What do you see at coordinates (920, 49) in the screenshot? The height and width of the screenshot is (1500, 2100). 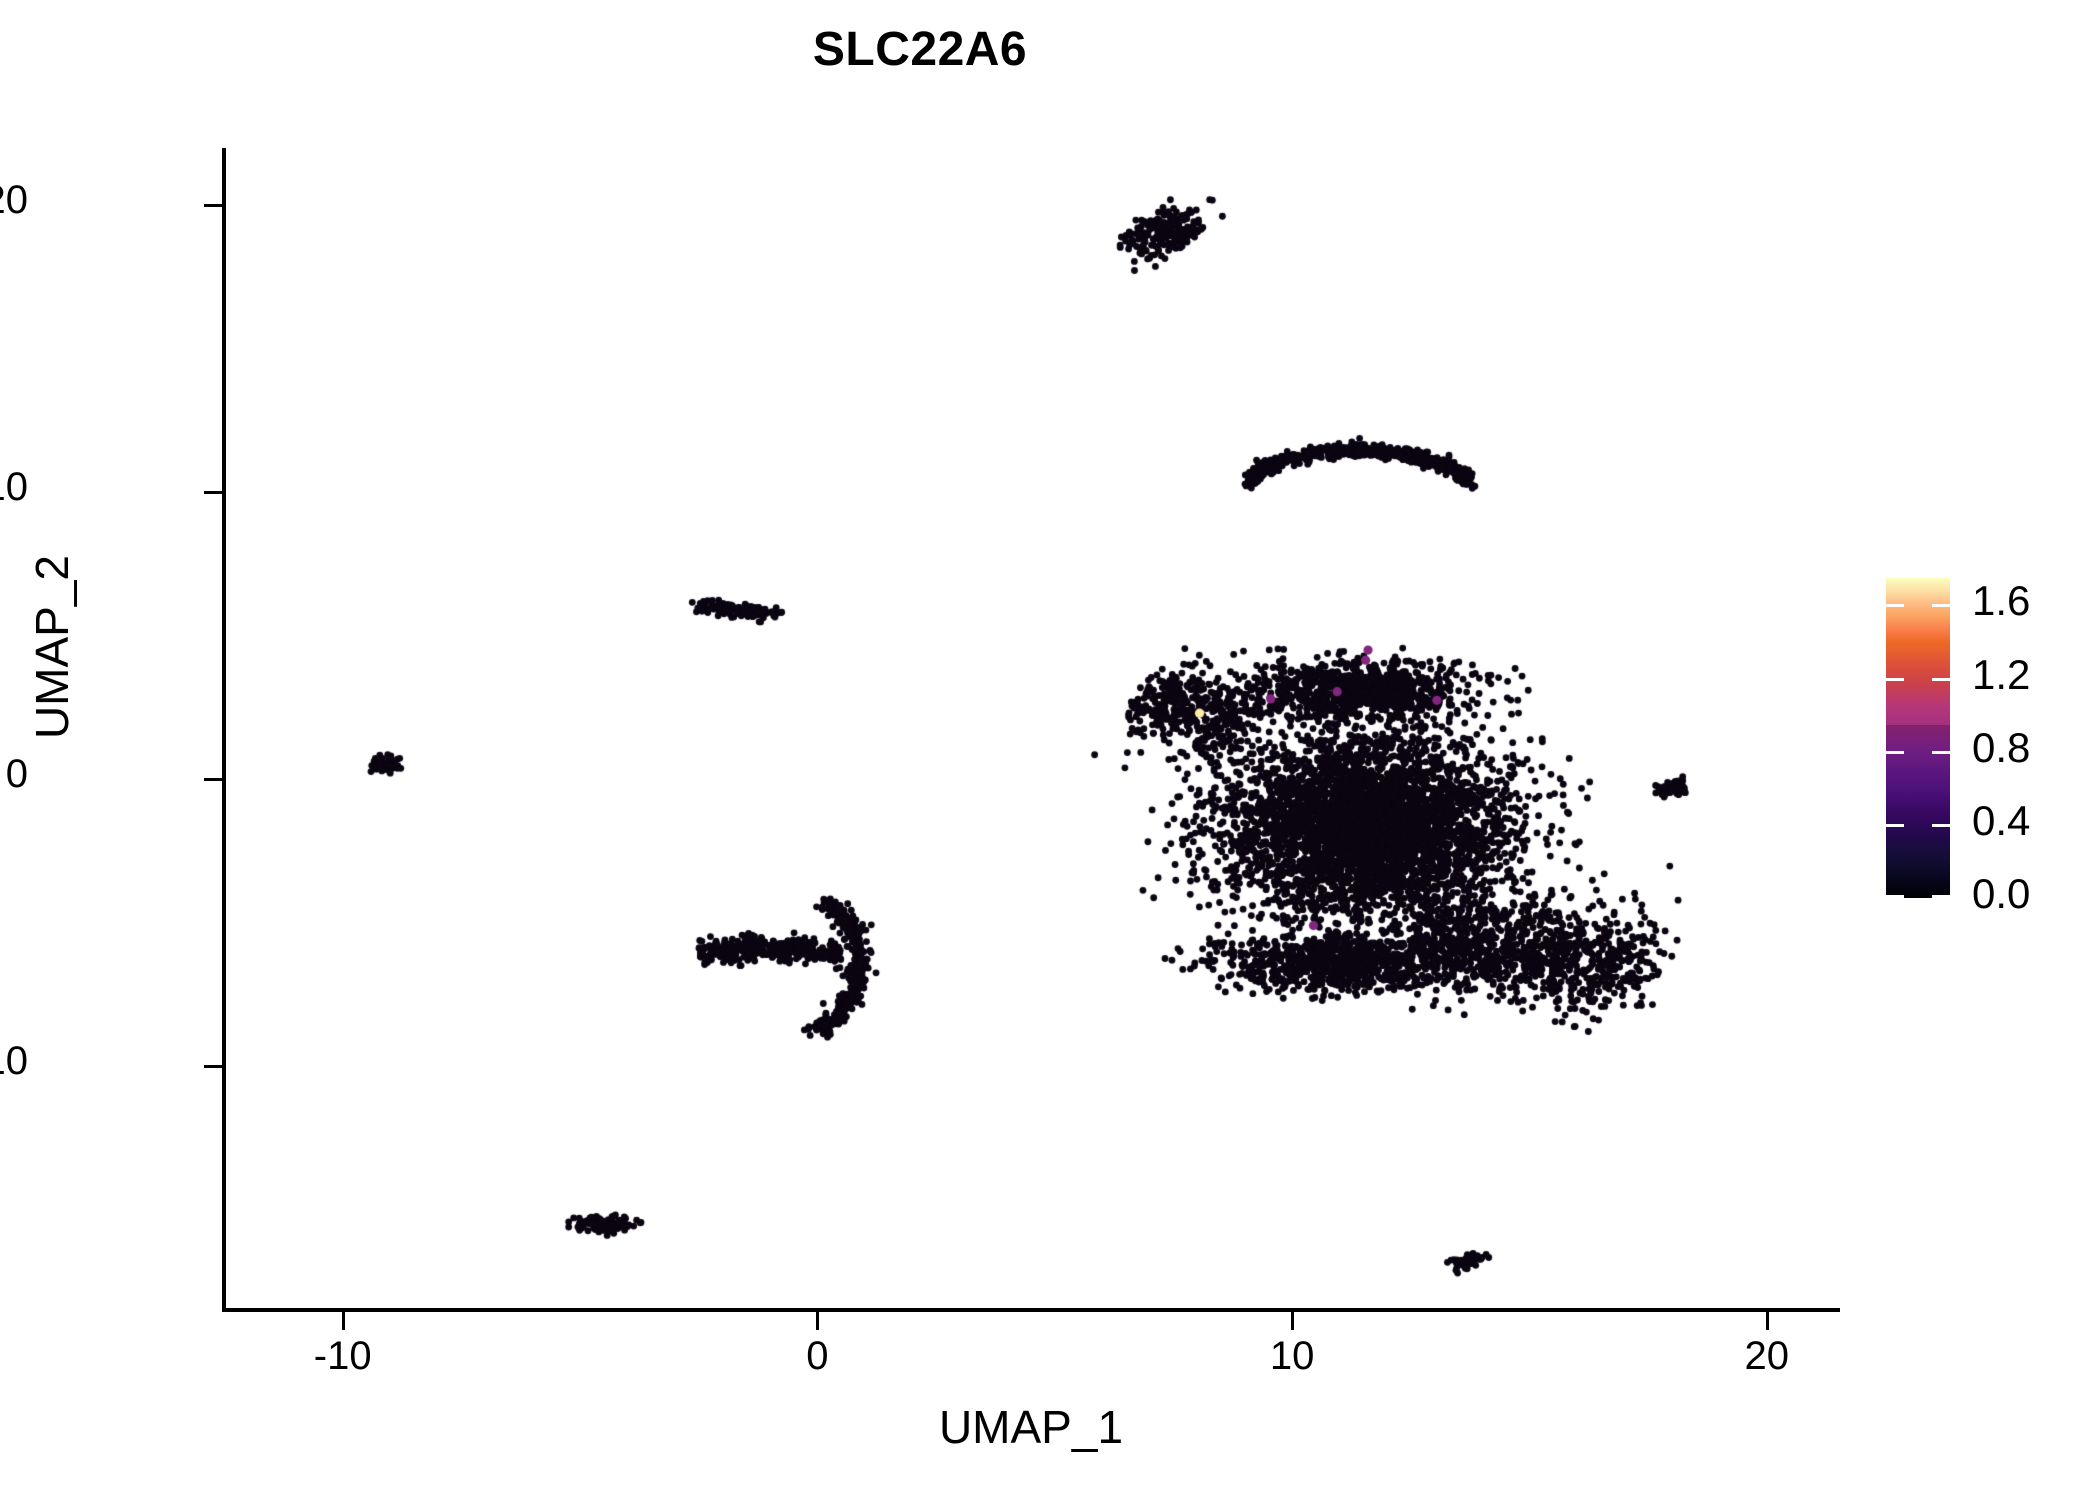 I see `page-title: SLC22A6` at bounding box center [920, 49].